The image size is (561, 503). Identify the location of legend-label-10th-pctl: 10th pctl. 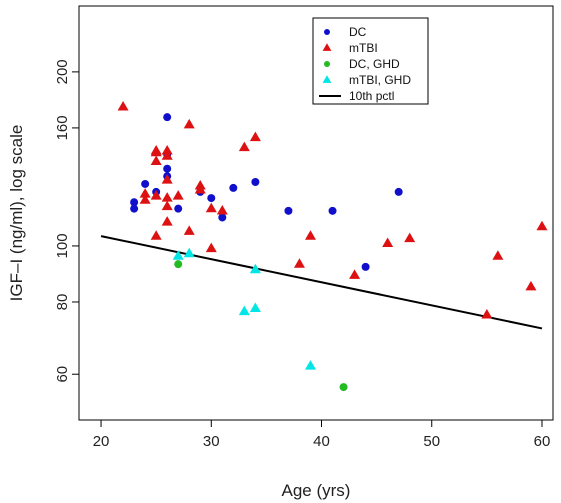
(371, 96).